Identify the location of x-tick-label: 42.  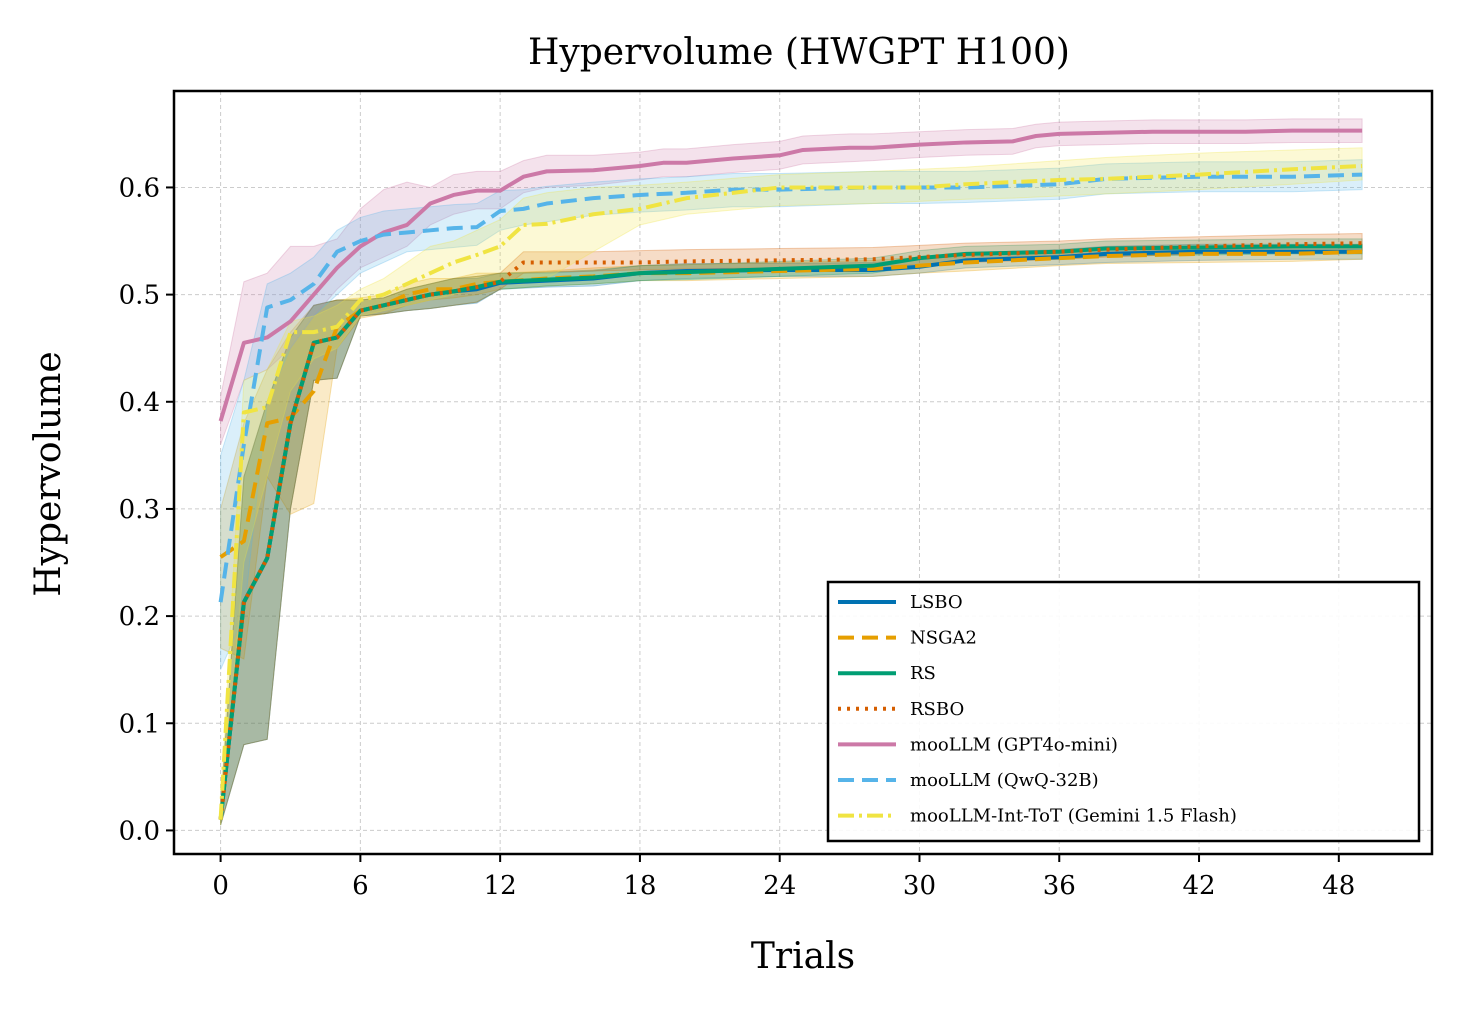
(1198, 886).